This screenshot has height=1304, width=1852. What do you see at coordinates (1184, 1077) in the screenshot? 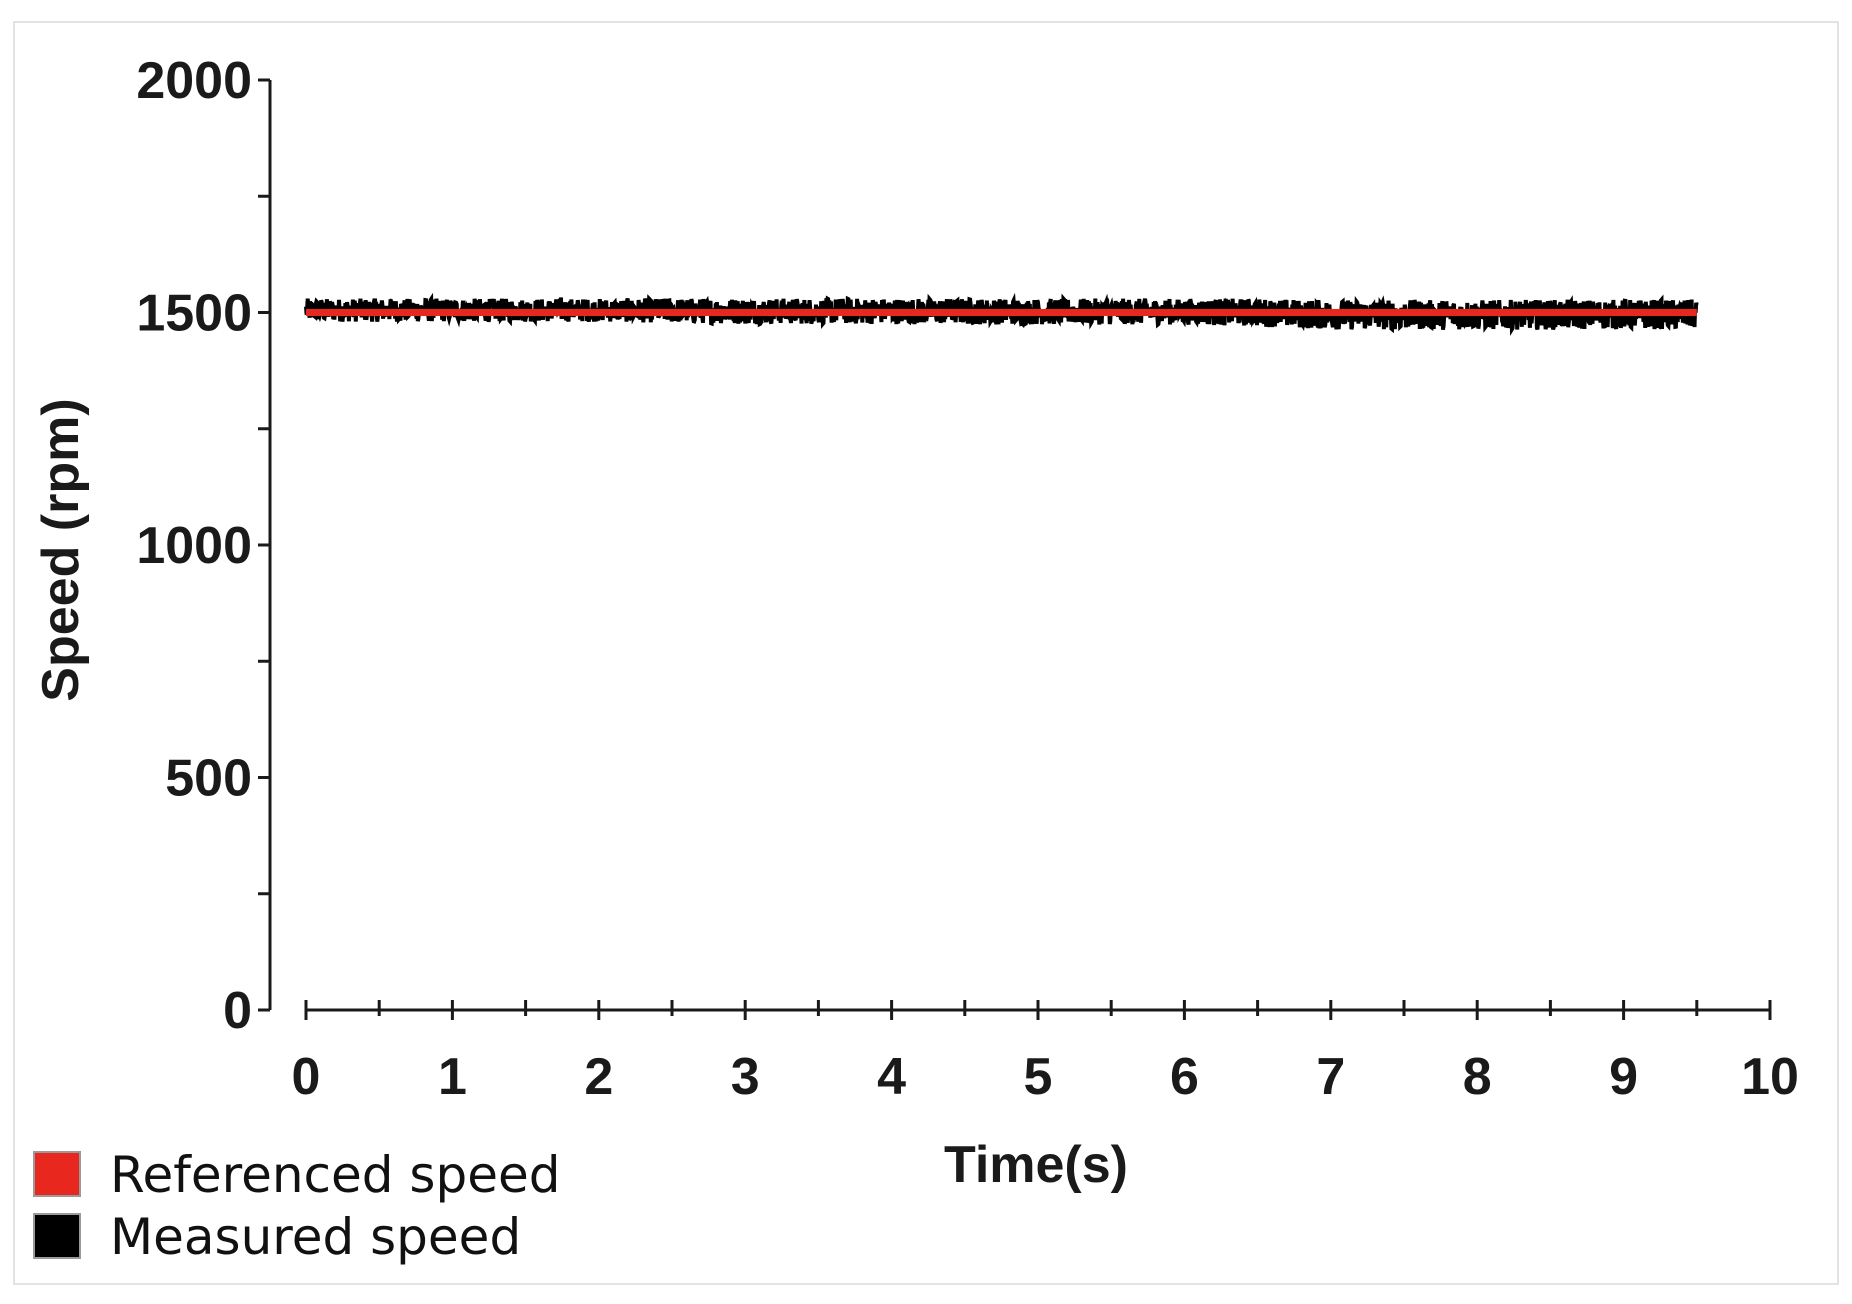
I see `x-tick-label-6: 6` at bounding box center [1184, 1077].